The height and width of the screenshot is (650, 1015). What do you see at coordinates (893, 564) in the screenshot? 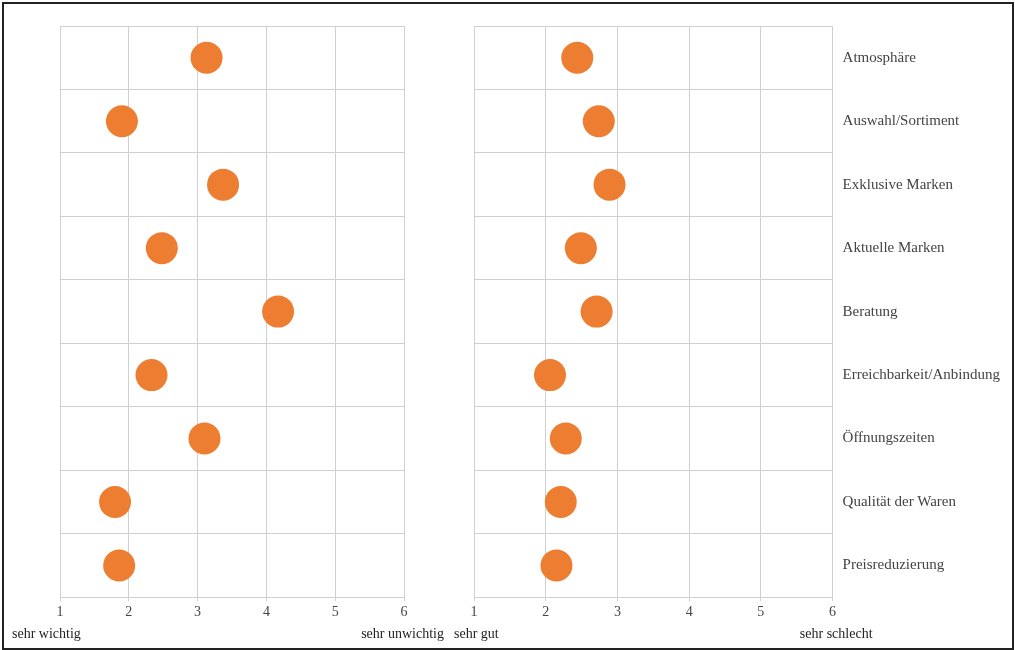
I see `y-tick-label: Preisreduzierung` at bounding box center [893, 564].